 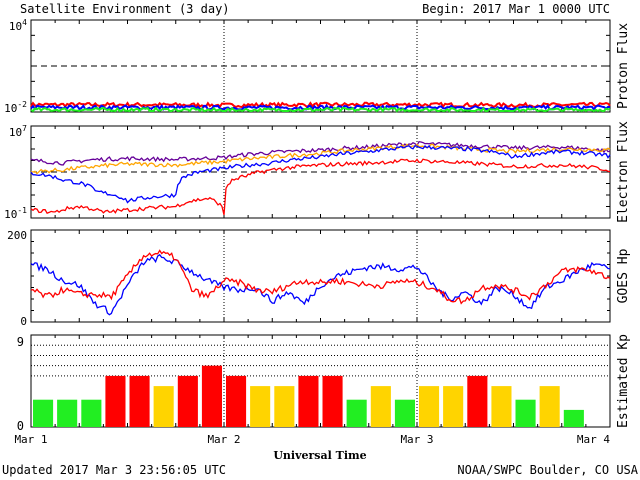 I want to click on kp-ylabel: Estimated Kp, so click(x=623, y=381).